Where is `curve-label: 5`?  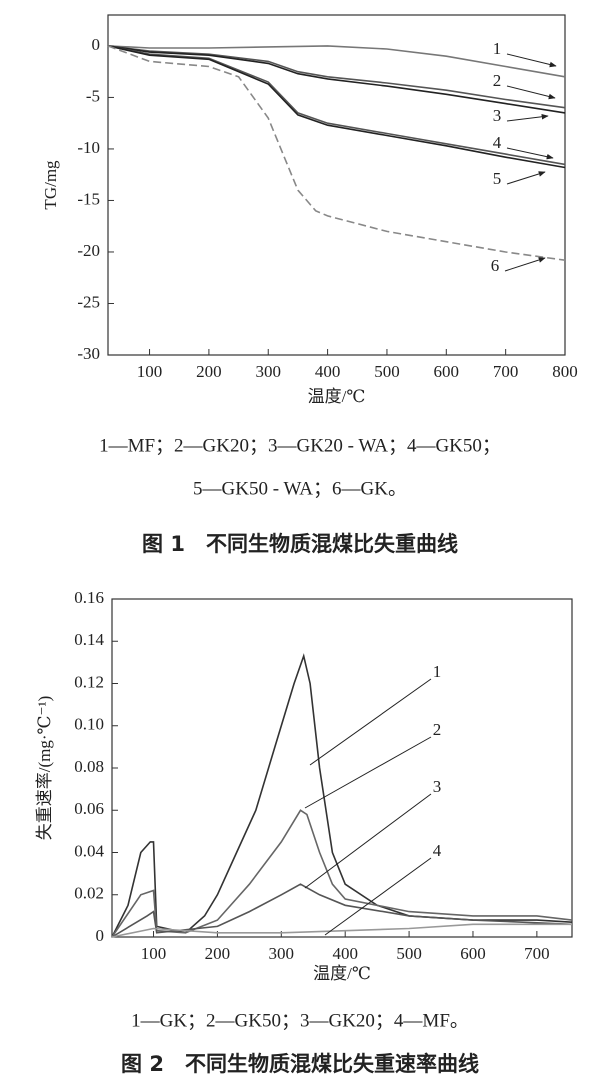
curve-label: 5 is located at coordinates (497, 178).